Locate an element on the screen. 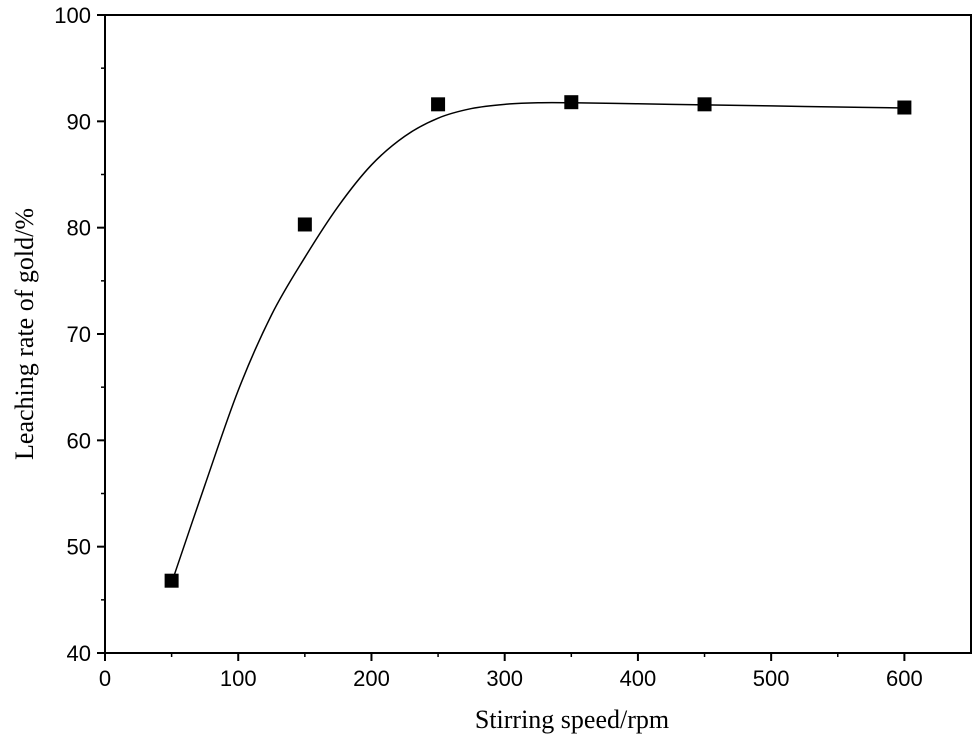 This screenshot has width=976, height=745. y-tick-label: 70 is located at coordinates (79, 334).